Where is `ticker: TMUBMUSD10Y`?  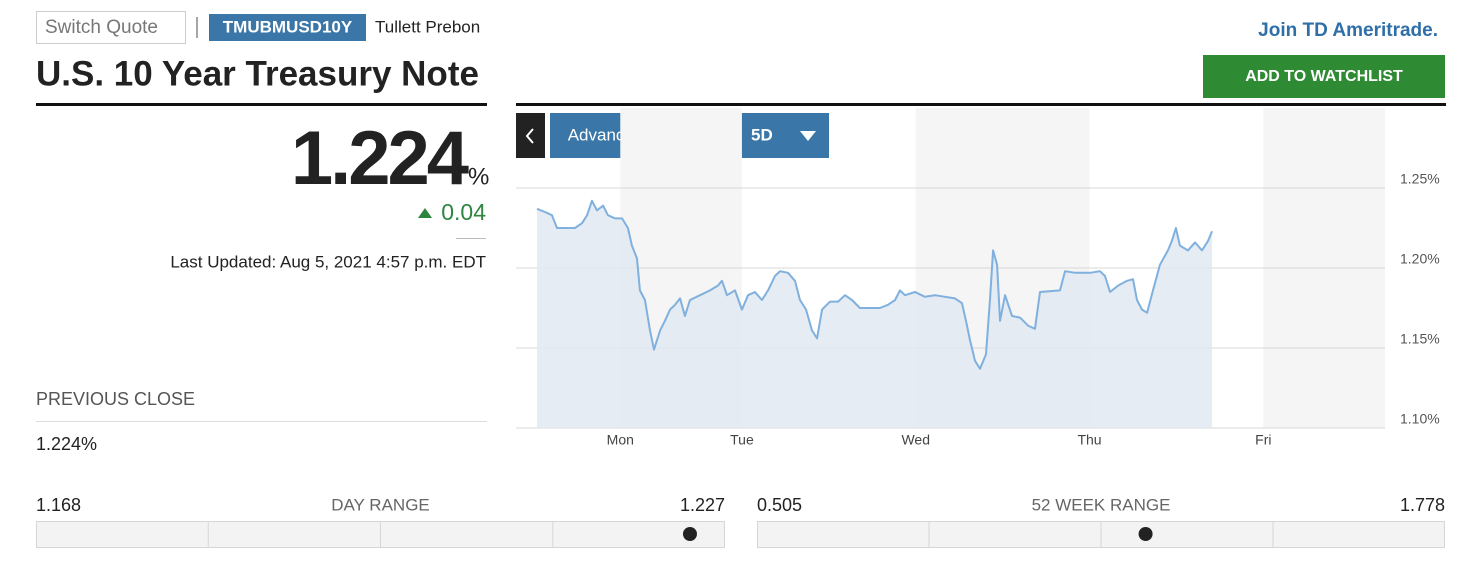 ticker: TMUBMUSD10Y is located at coordinates (288, 26).